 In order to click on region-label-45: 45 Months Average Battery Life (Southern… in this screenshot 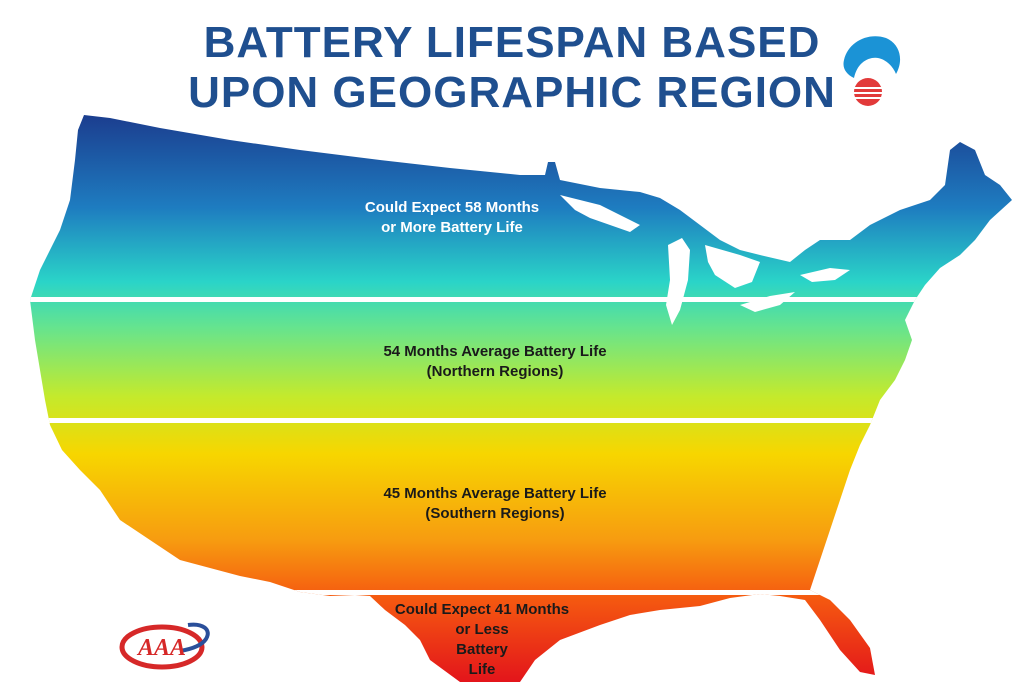, I will do `click(495, 504)`.